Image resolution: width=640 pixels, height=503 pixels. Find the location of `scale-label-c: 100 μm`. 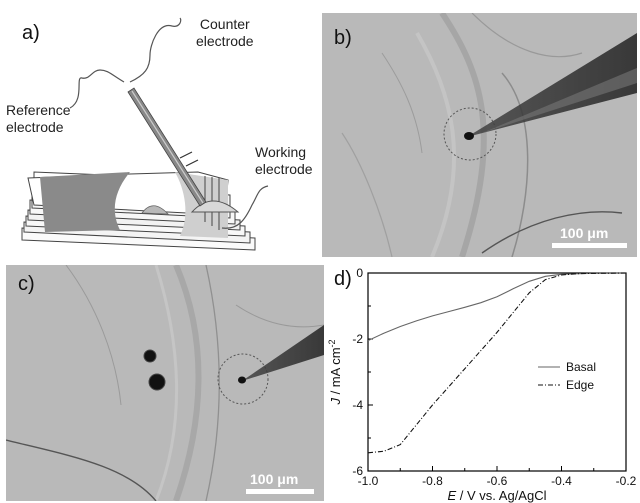

scale-label-c: 100 μm is located at coordinates (274, 479).